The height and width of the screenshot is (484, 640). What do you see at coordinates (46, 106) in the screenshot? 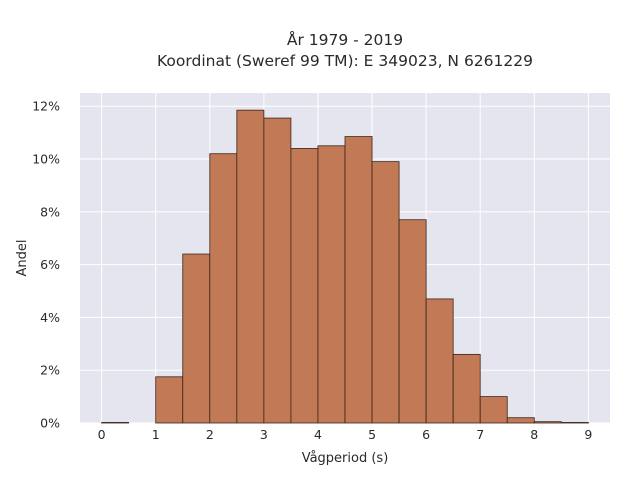
I see `y-tick-label: 12%` at bounding box center [46, 106].